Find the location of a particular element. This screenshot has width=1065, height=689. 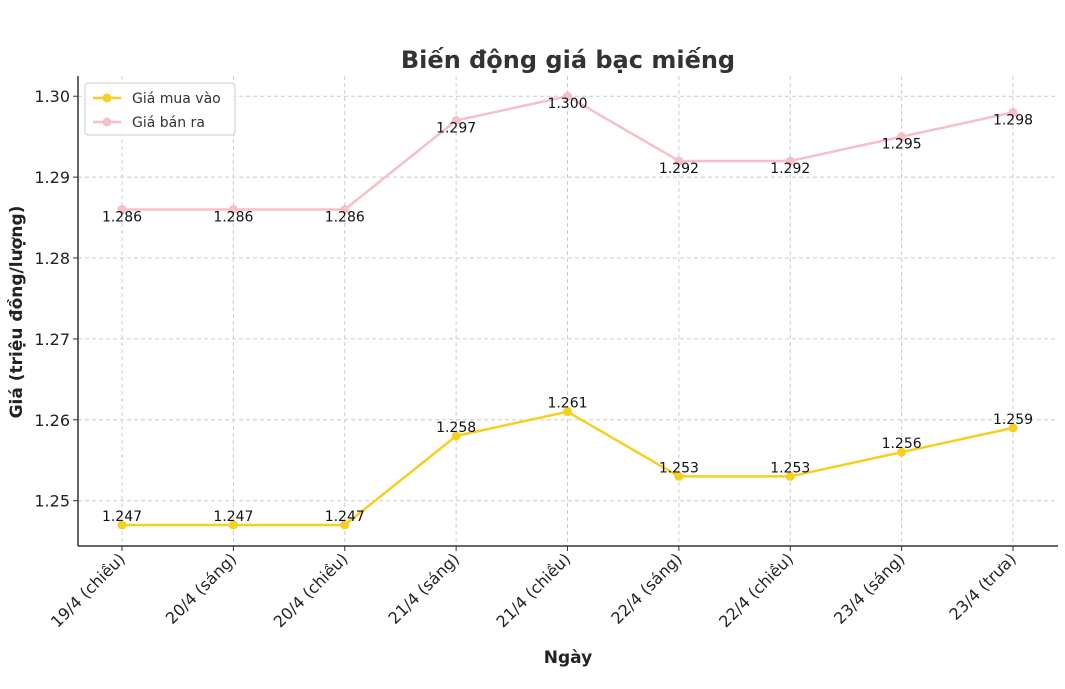

y-tick-label: 1.30 is located at coordinates (52, 96).